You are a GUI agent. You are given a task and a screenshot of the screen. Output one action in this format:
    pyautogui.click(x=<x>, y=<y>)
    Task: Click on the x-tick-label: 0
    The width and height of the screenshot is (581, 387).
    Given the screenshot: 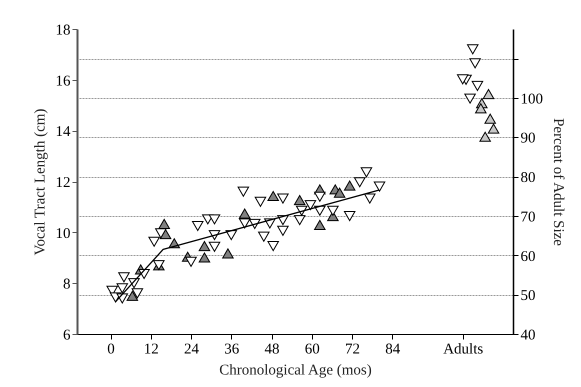 What is the action you would take?
    pyautogui.click(x=111, y=350)
    